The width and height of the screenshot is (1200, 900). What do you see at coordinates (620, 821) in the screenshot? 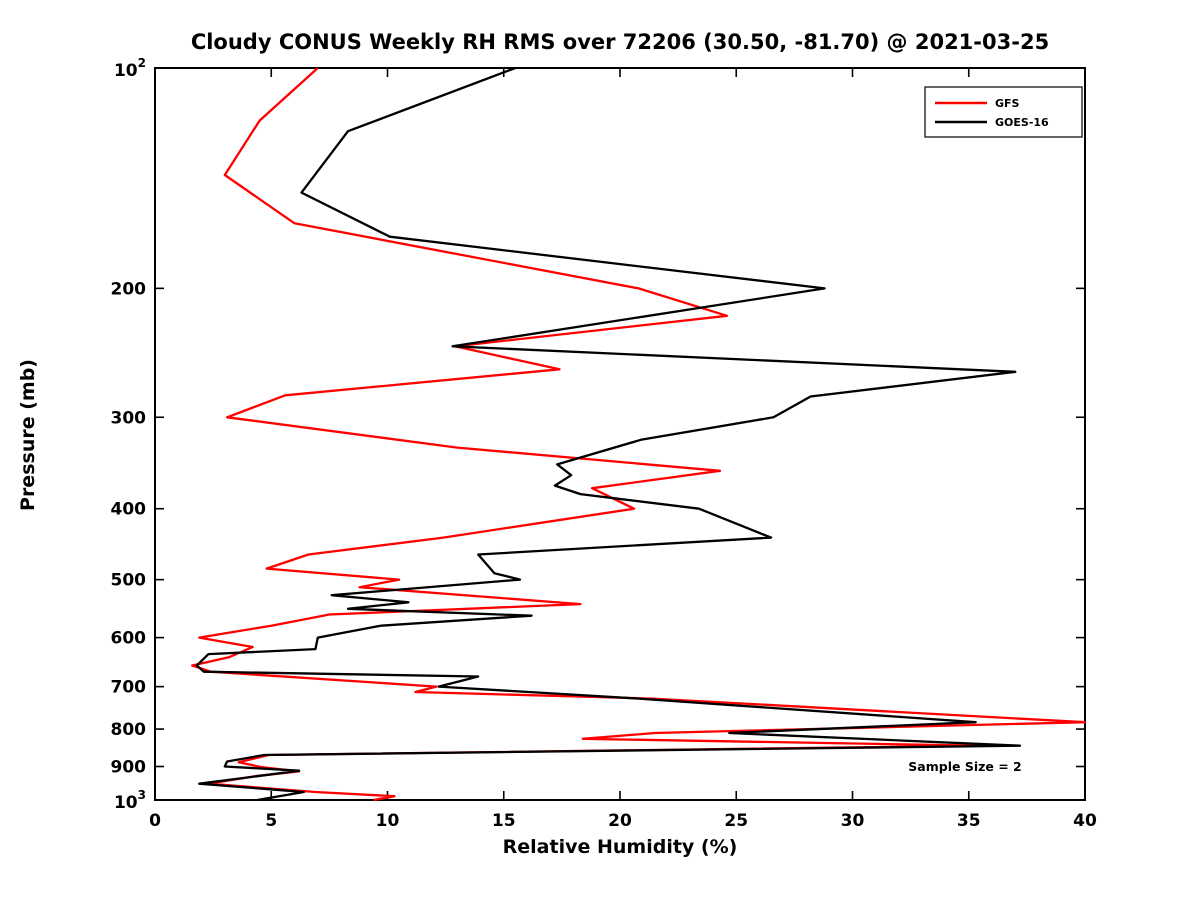
I see `x-tick-label: 20` at bounding box center [620, 821].